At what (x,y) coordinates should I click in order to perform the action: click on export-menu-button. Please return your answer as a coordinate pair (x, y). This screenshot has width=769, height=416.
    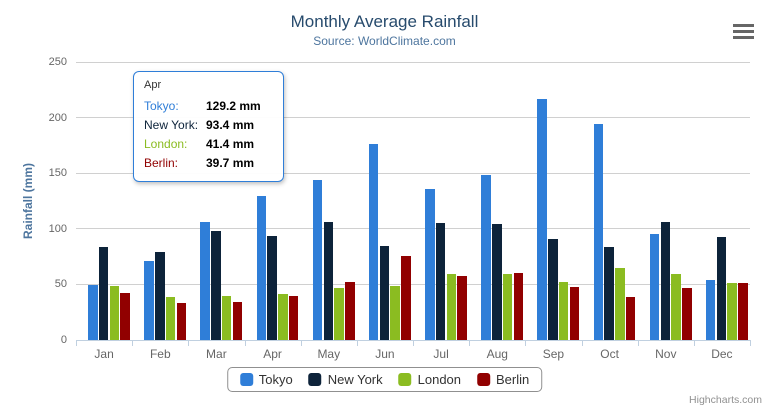
    Looking at the image, I should click on (743, 33).